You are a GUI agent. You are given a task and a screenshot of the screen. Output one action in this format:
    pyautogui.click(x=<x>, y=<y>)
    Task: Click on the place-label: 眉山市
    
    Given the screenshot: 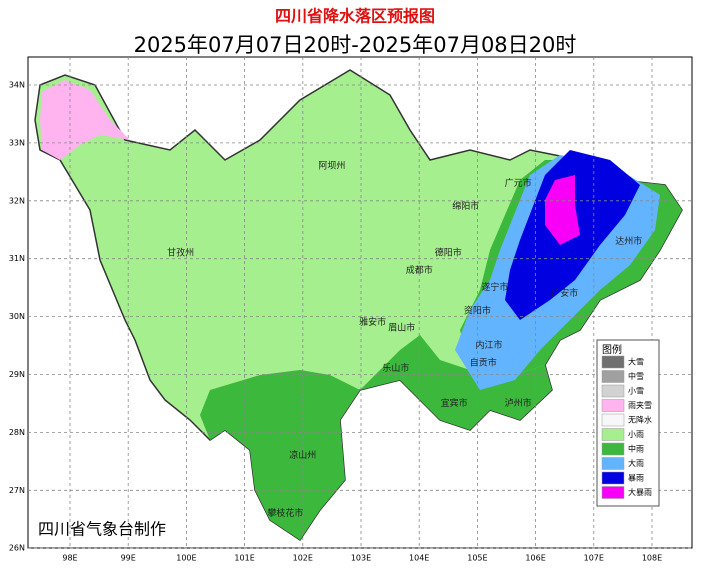 What is the action you would take?
    pyautogui.click(x=401, y=328)
    